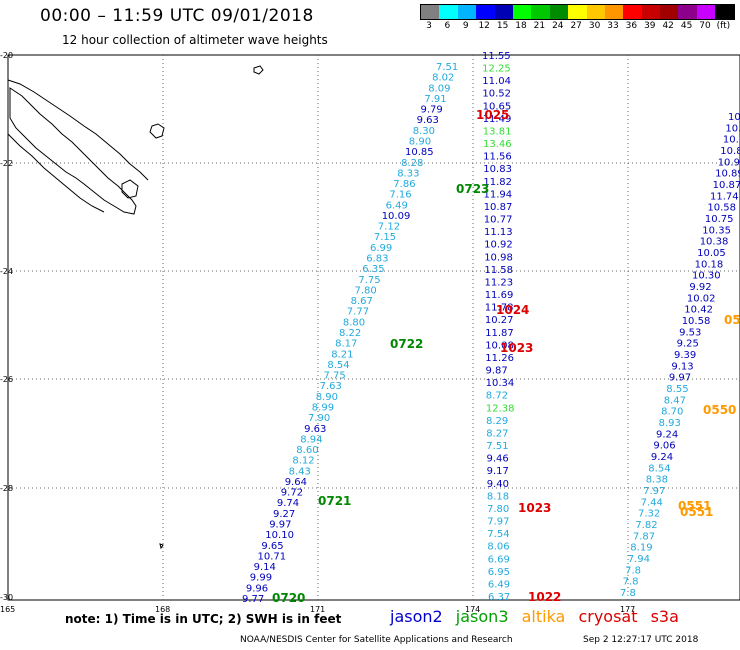  I want to click on wave-height-value: 8.18, so click(498, 496).